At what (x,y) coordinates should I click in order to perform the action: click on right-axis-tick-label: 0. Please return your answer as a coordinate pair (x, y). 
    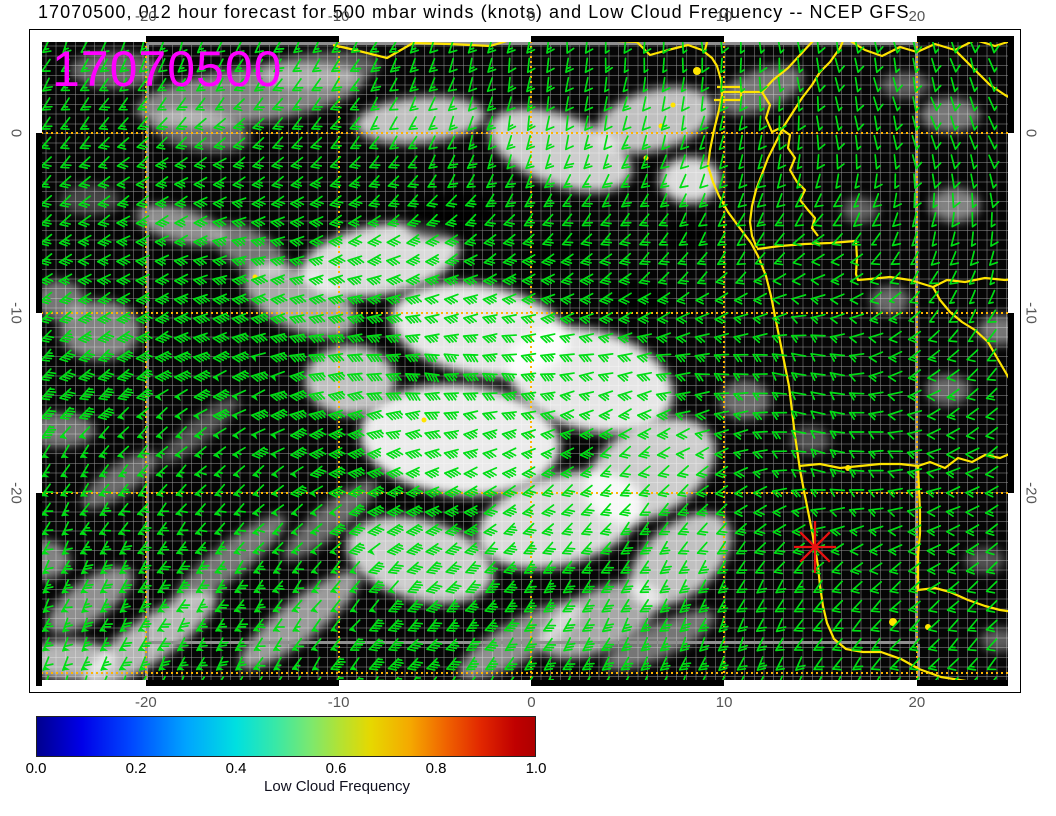
    Looking at the image, I should click on (1031, 133).